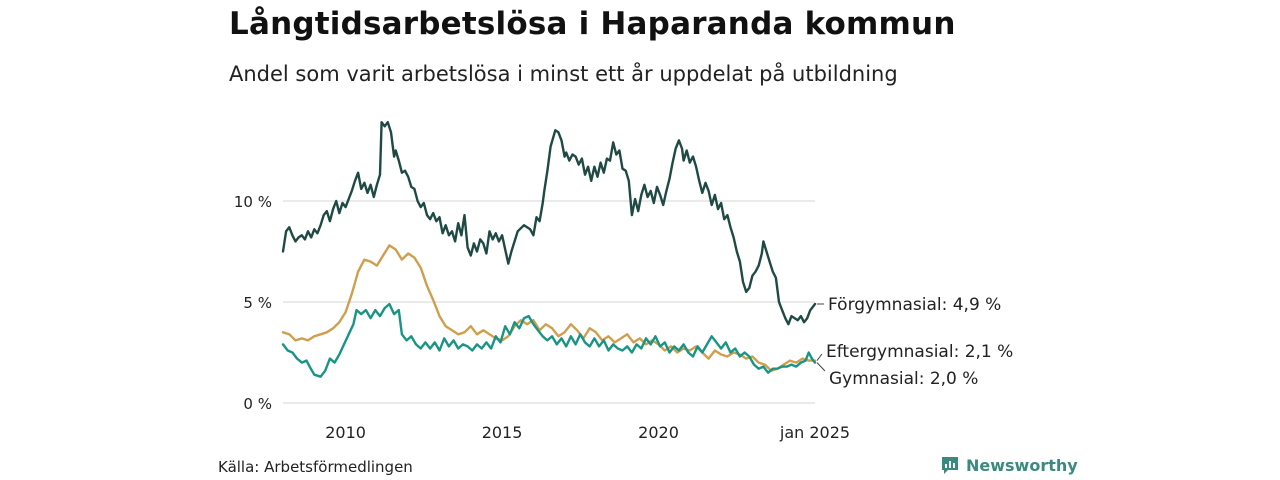 This screenshot has height=480, width=1280. Describe the element at coordinates (950, 465) in the screenshot. I see `newsworthy-logo-icon` at that location.